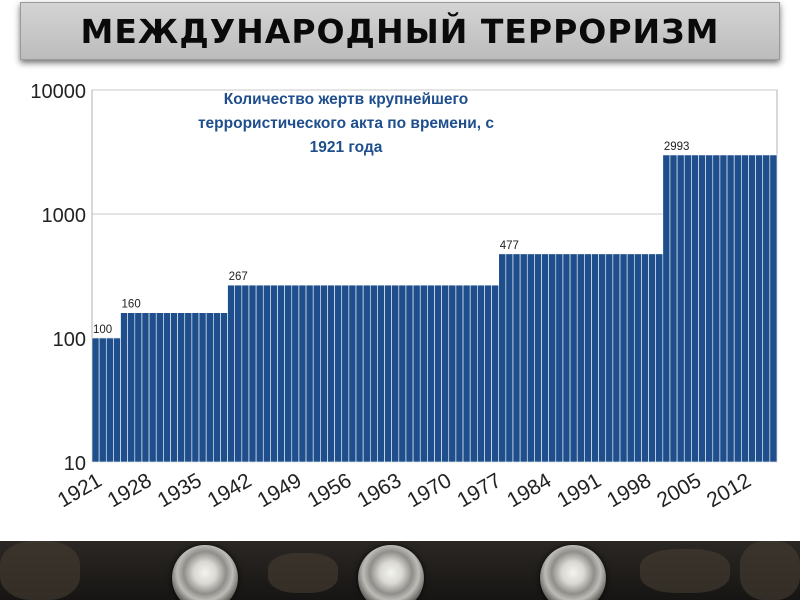 The width and height of the screenshot is (800, 600). What do you see at coordinates (429, 490) in the screenshot?
I see `x-tick-label: 1970` at bounding box center [429, 490].